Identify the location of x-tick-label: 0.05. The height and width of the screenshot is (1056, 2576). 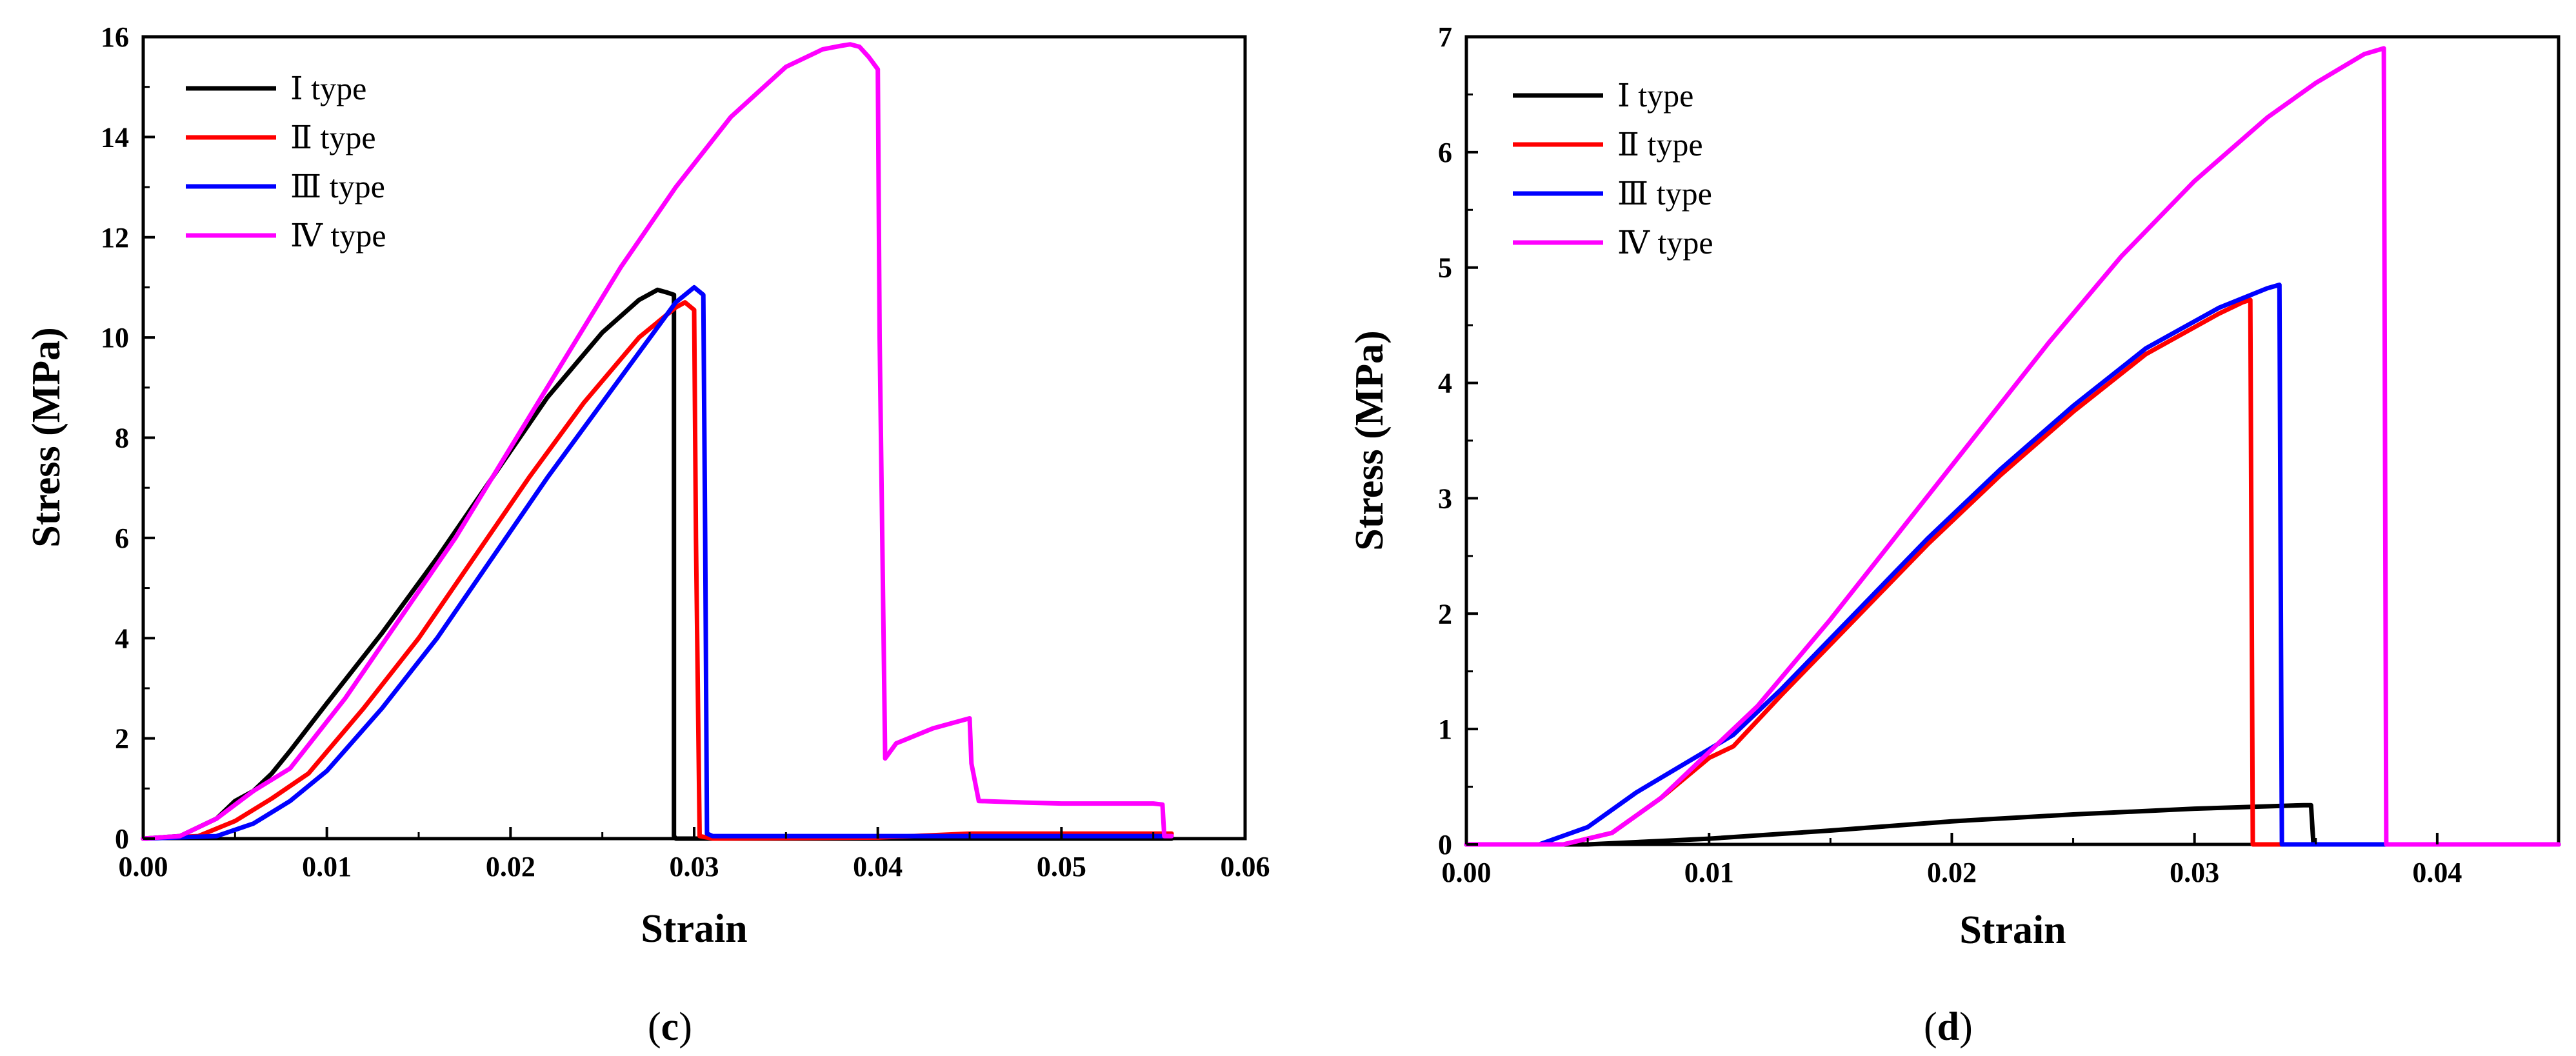
(1061, 867).